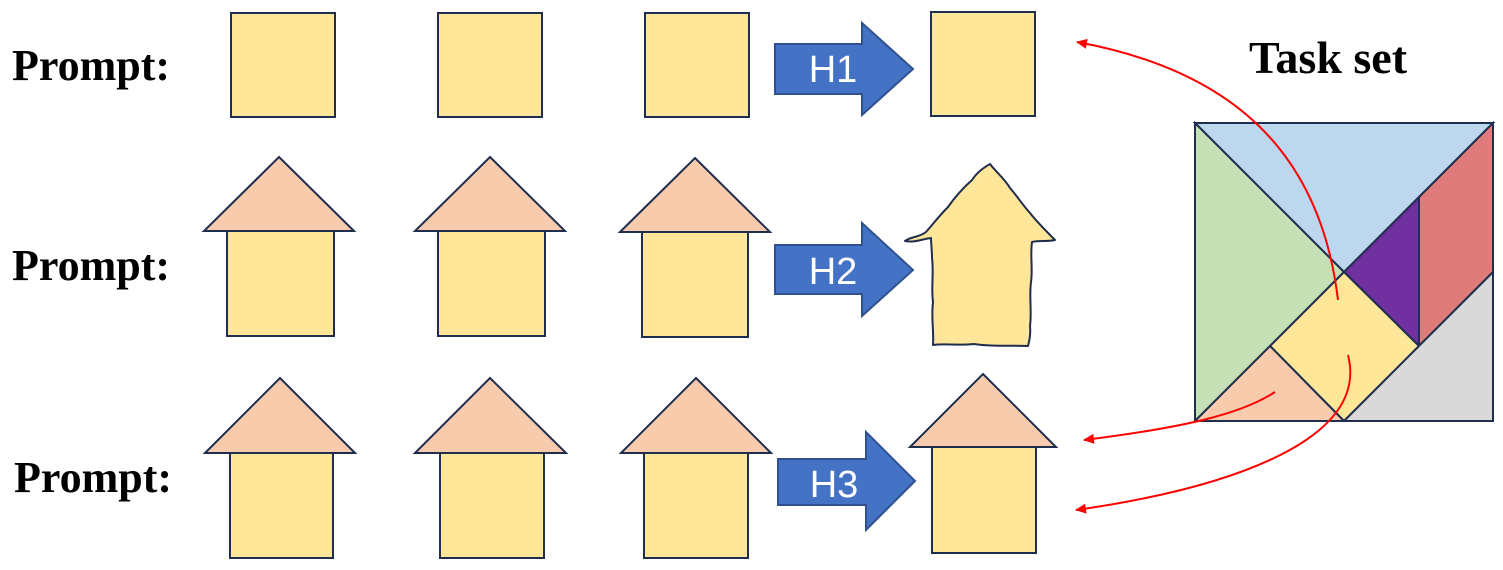  What do you see at coordinates (695, 194) in the screenshot?
I see `row-2-house-3-roof` at bounding box center [695, 194].